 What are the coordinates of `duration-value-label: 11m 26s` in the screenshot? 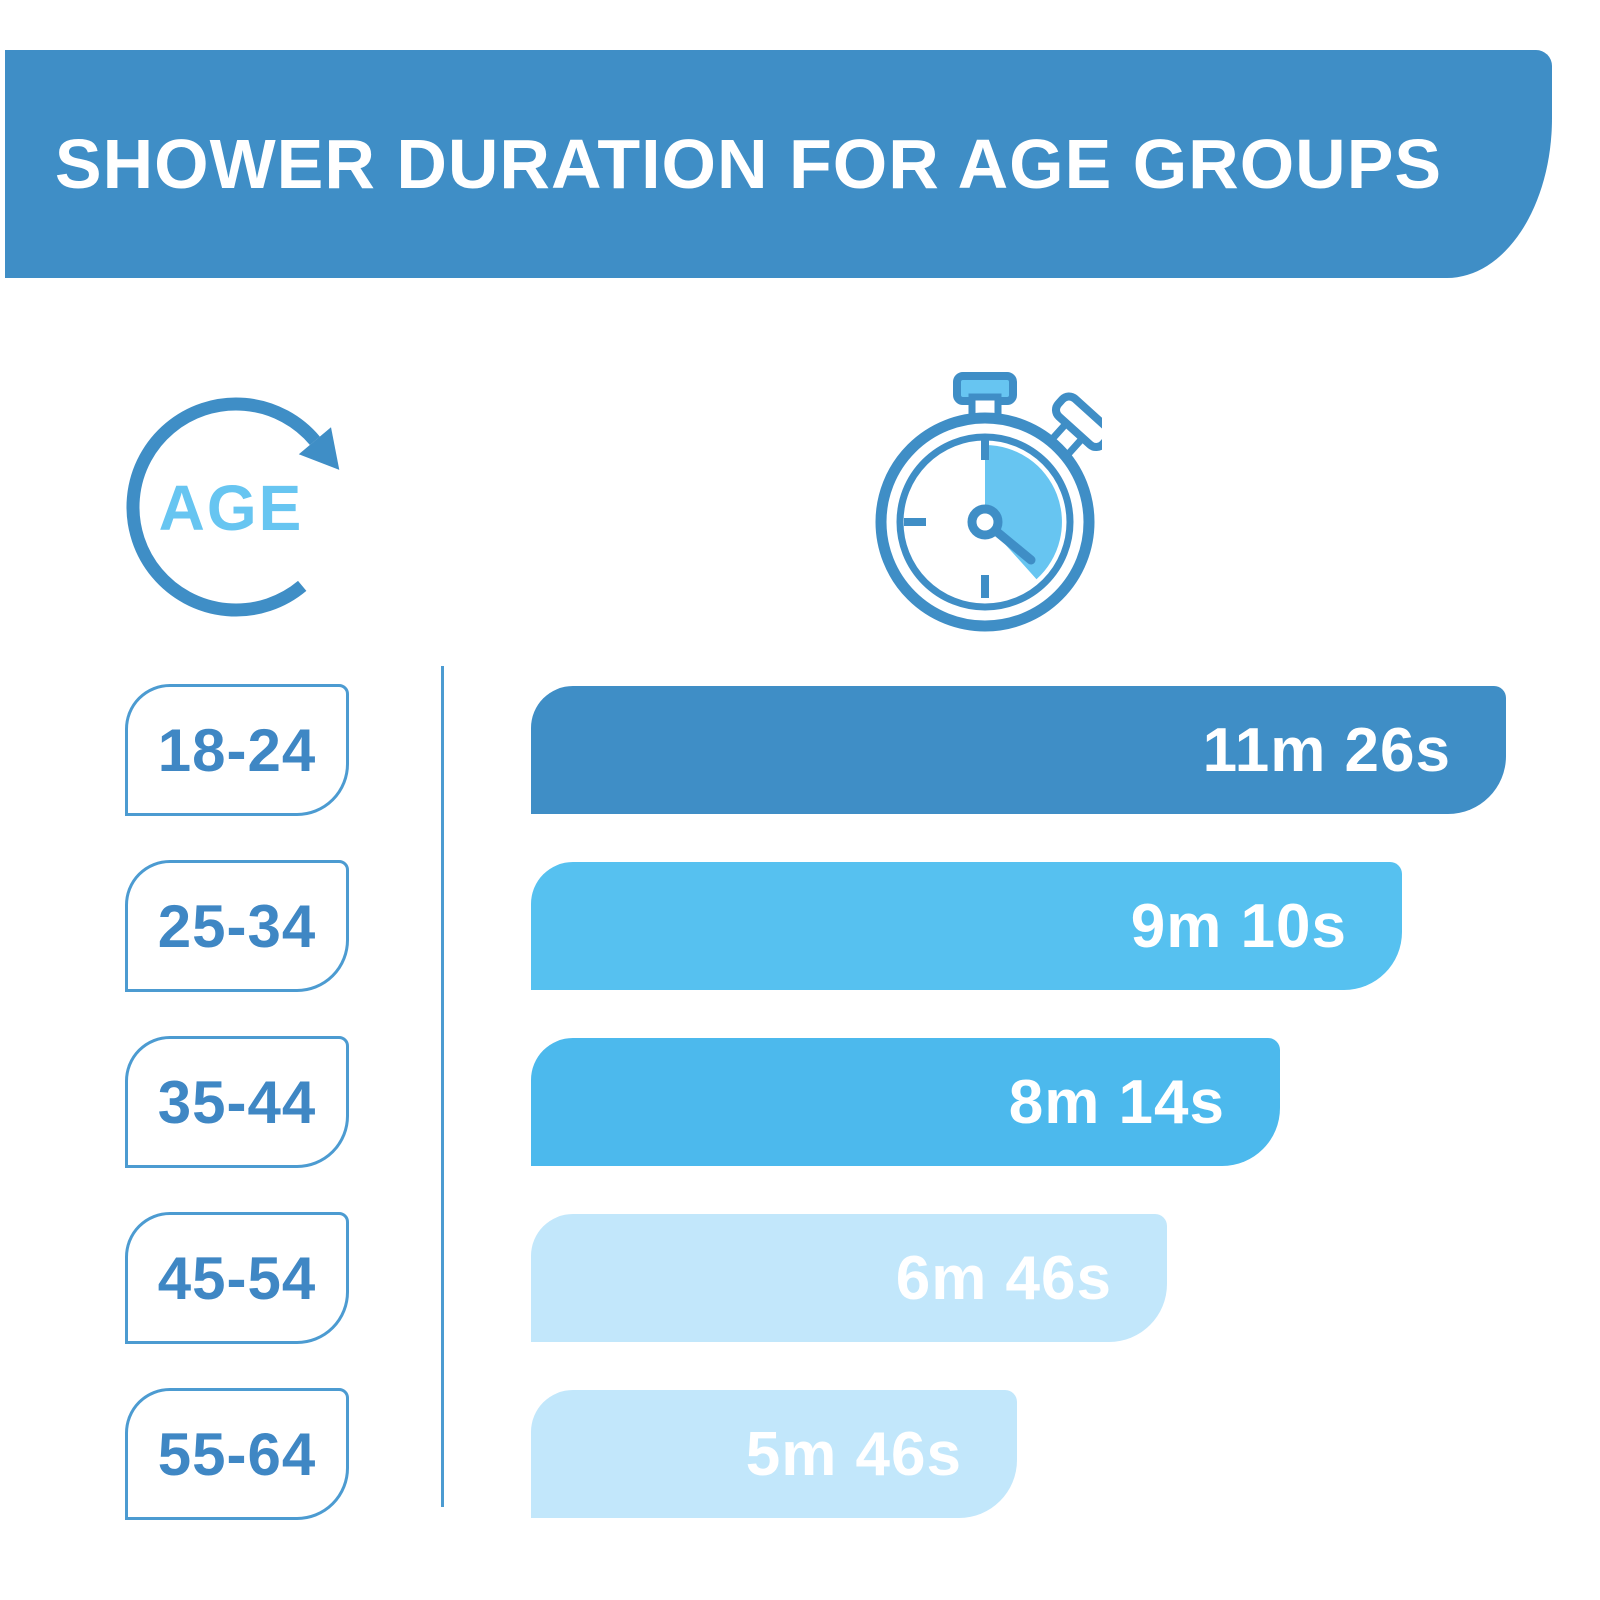 It's located at (1326, 750).